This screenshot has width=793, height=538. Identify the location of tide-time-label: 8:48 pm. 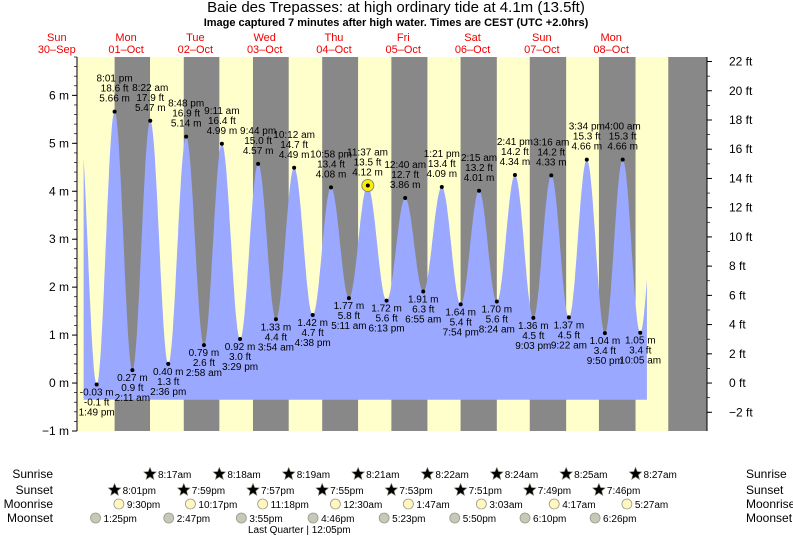
(186, 104).